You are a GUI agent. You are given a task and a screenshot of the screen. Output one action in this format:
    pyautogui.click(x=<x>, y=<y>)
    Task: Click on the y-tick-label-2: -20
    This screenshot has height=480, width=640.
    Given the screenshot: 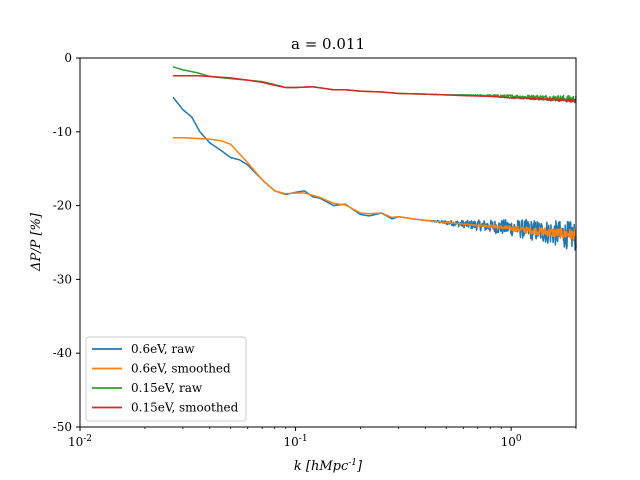 What is the action you would take?
    pyautogui.click(x=62, y=206)
    